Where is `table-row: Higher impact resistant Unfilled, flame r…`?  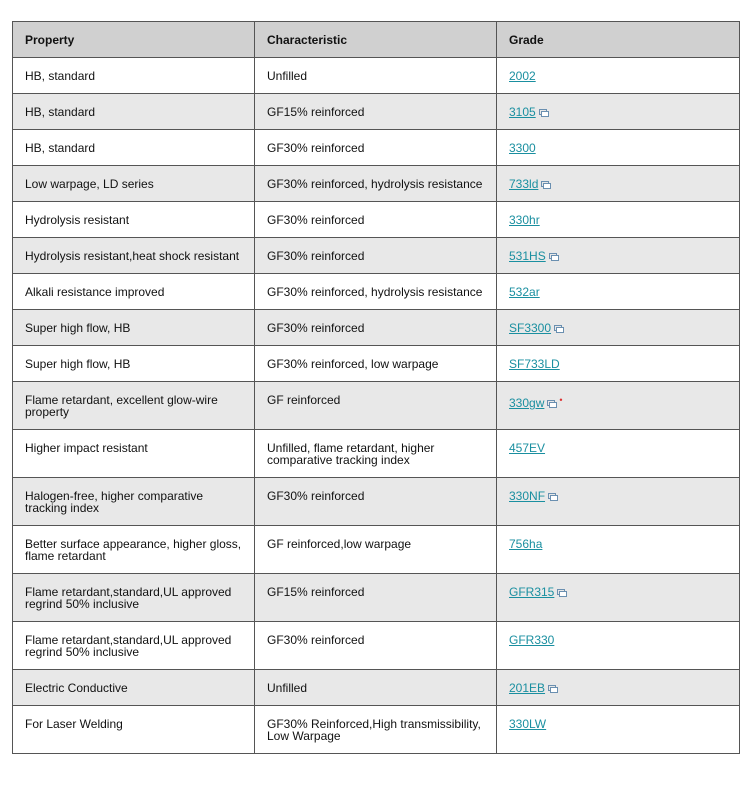
table-row: Higher impact resistant Unfilled, flame r… is located at coordinates (376, 453).